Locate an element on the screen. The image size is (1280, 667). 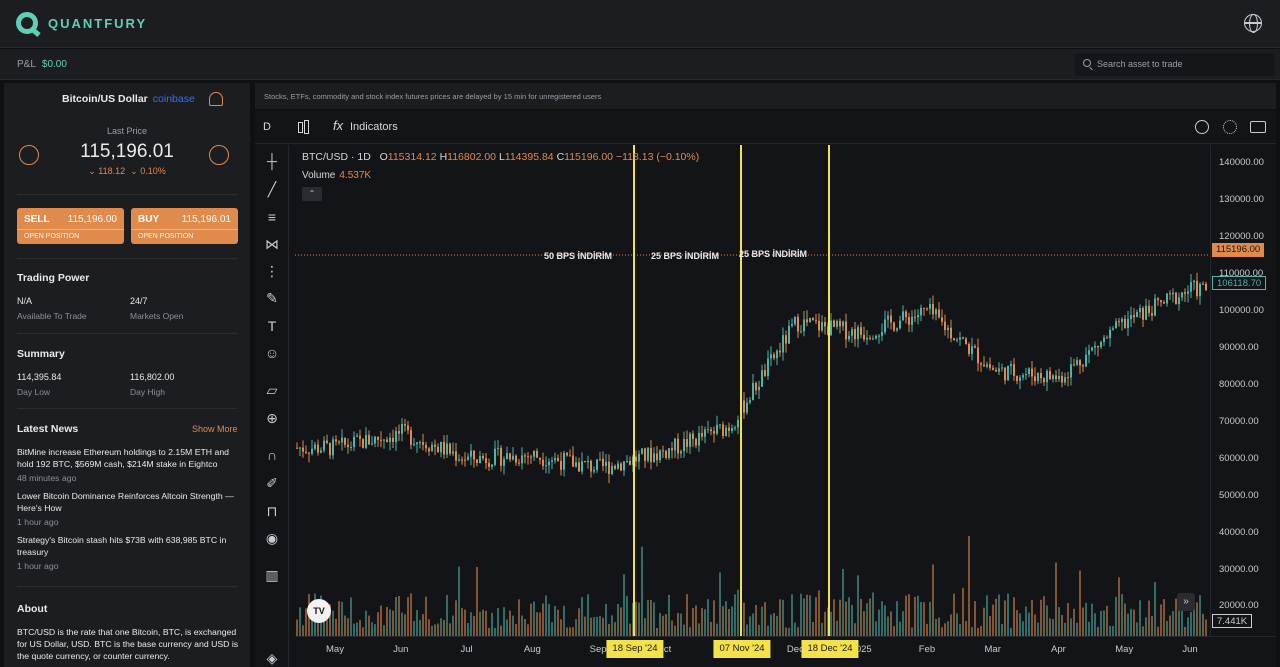
reference-price-tag: 106118.70 is located at coordinates (1239, 283).